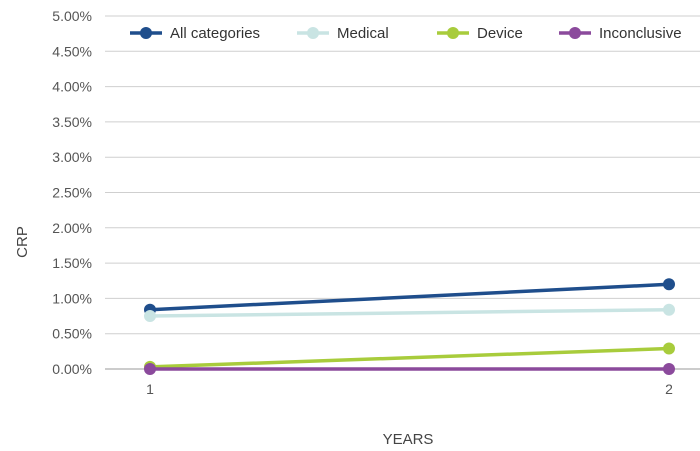 This screenshot has height=451, width=700. I want to click on y-tick-label: 4.00%, so click(72, 87).